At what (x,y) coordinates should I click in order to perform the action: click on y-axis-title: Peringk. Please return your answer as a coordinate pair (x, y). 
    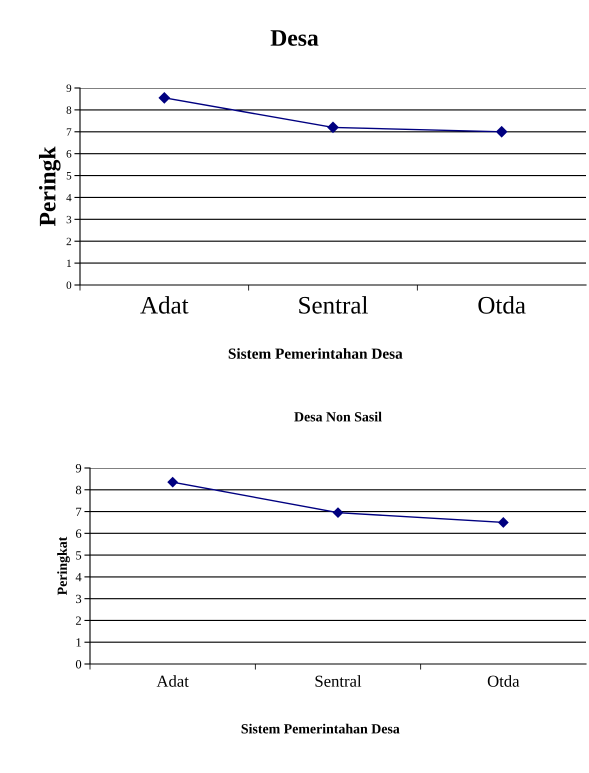
    Looking at the image, I should click on (49, 186).